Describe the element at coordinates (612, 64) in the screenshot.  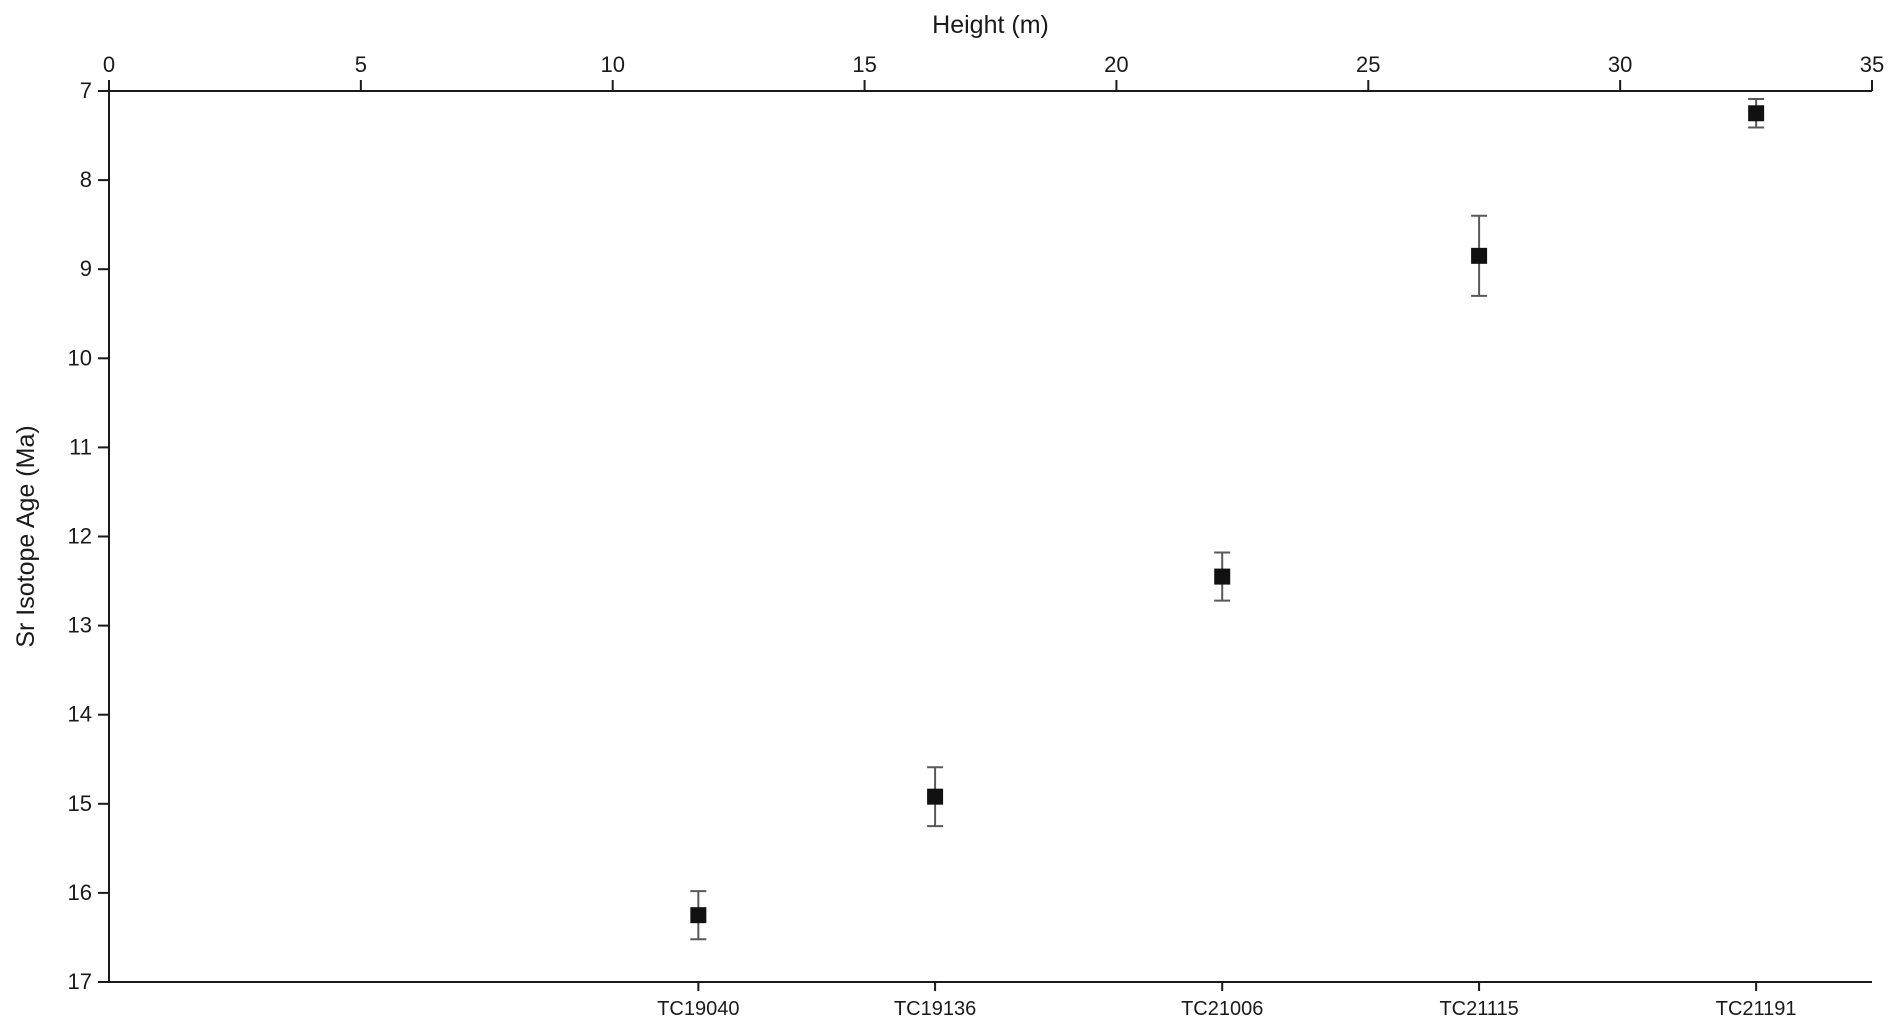
I see `x-axis-tick-label: 10` at that location.